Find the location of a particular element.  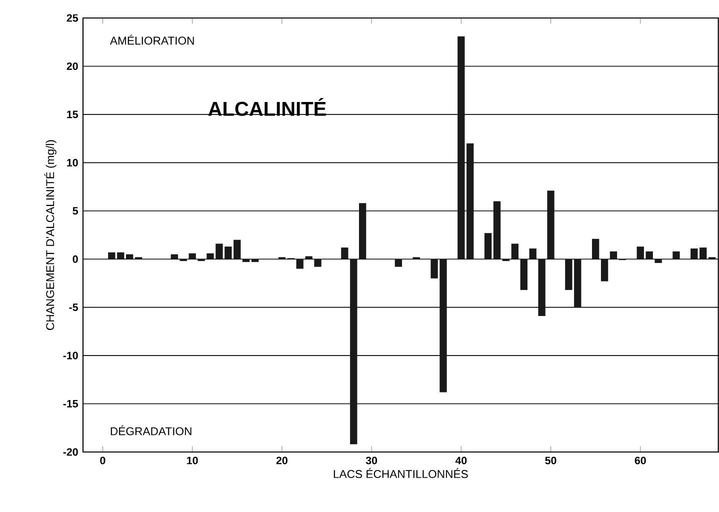

x-tick-label: 50 is located at coordinates (550, 460).